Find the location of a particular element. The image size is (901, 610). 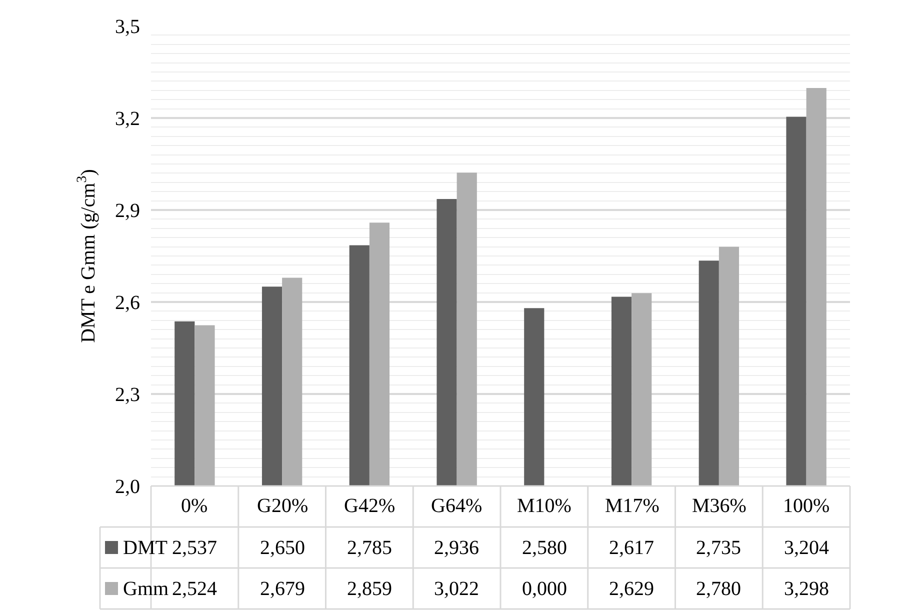

data-label: 2,679 is located at coordinates (282, 589).